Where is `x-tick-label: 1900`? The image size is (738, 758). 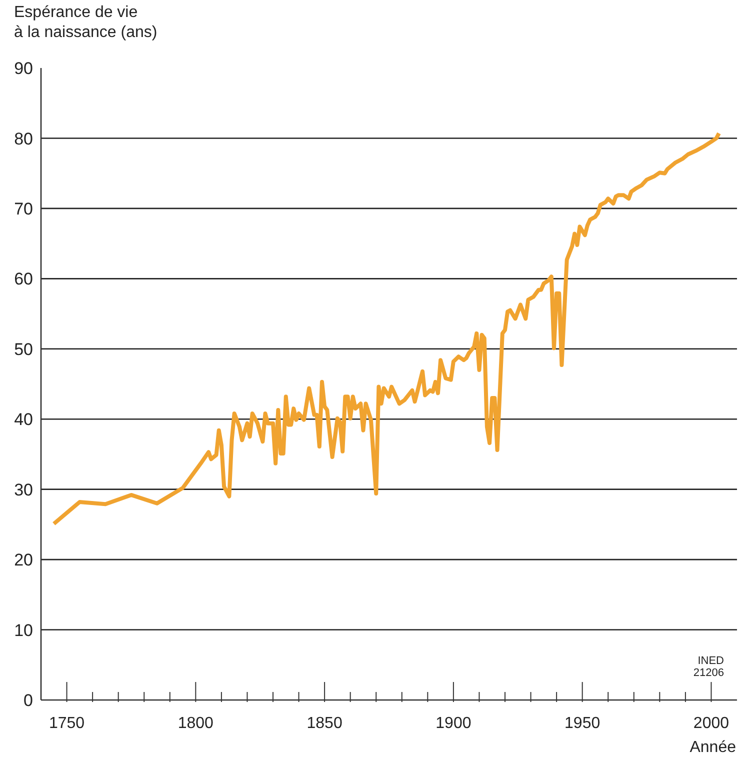 x-tick-label: 1900 is located at coordinates (454, 723).